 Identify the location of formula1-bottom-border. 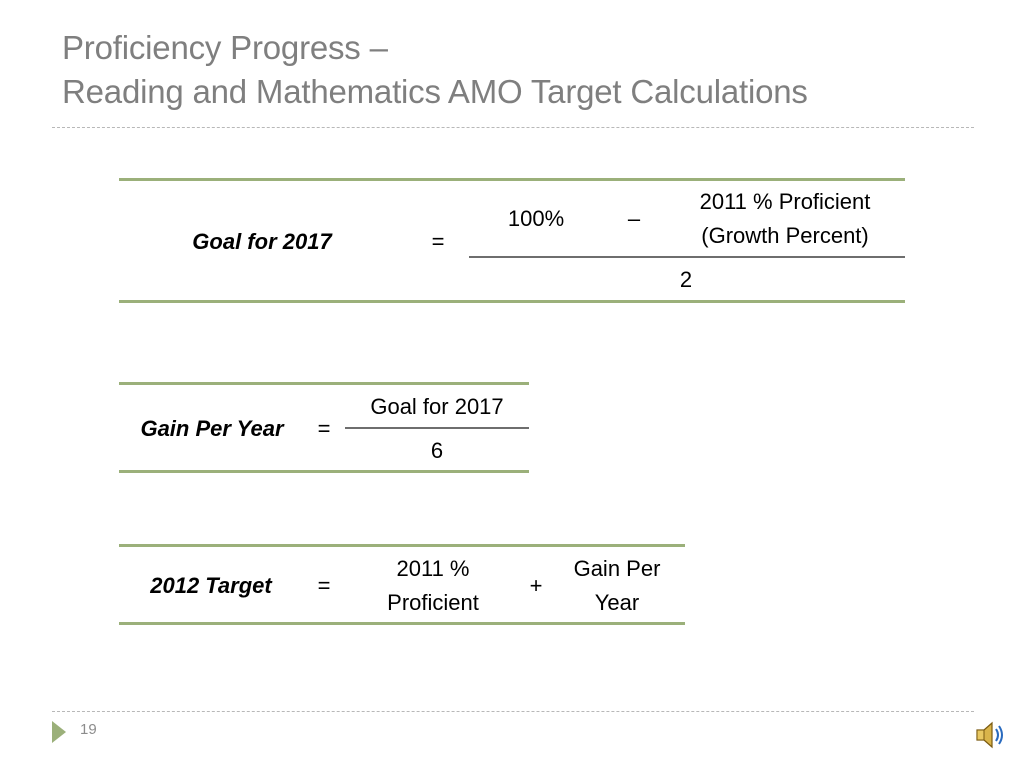
(512, 301).